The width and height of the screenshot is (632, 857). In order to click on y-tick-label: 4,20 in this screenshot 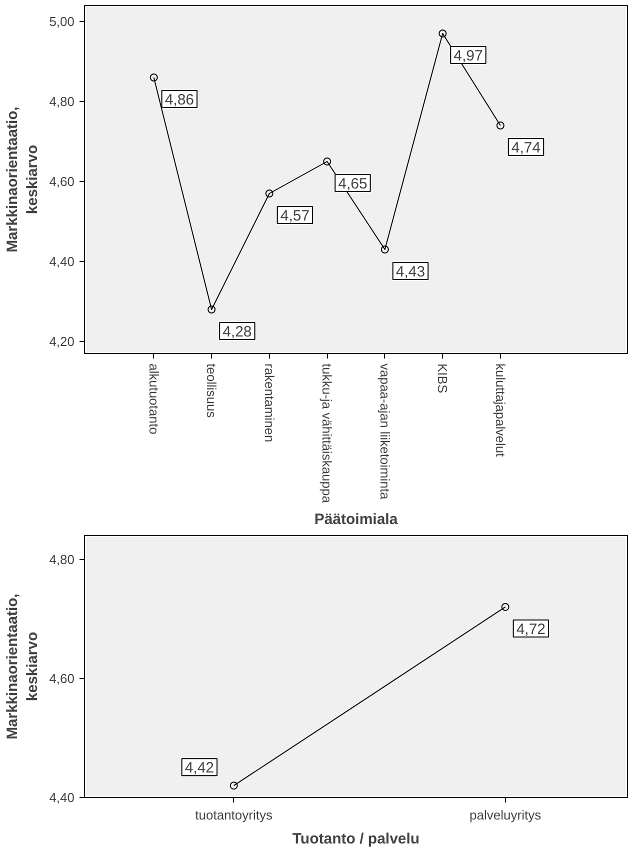, I will do `click(62, 341)`.